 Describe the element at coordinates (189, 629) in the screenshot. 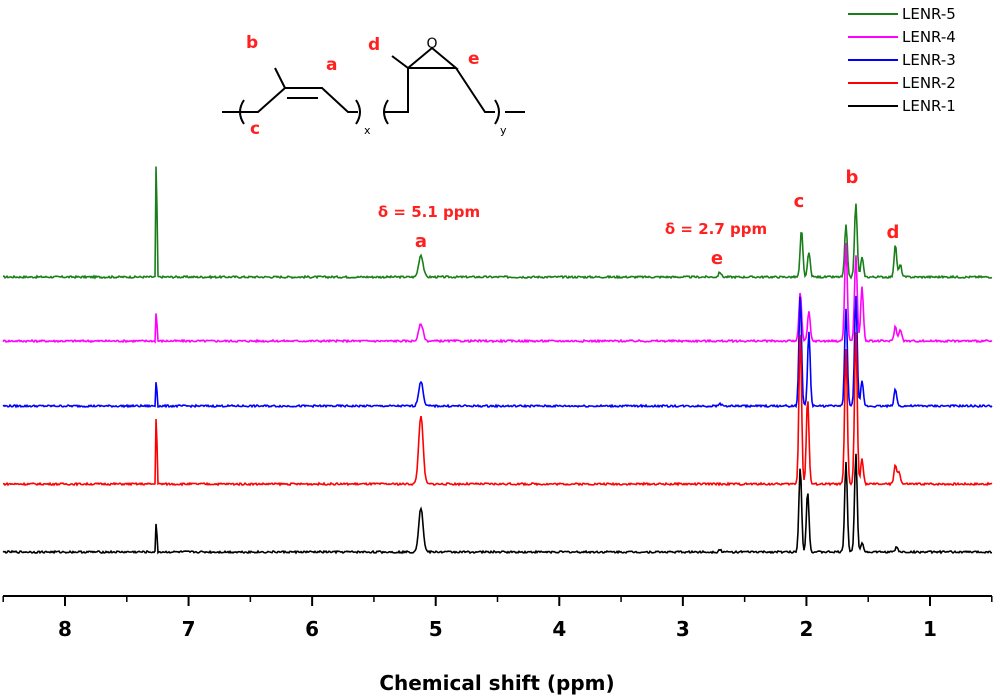

I see `x-tick-label-7: 7` at that location.